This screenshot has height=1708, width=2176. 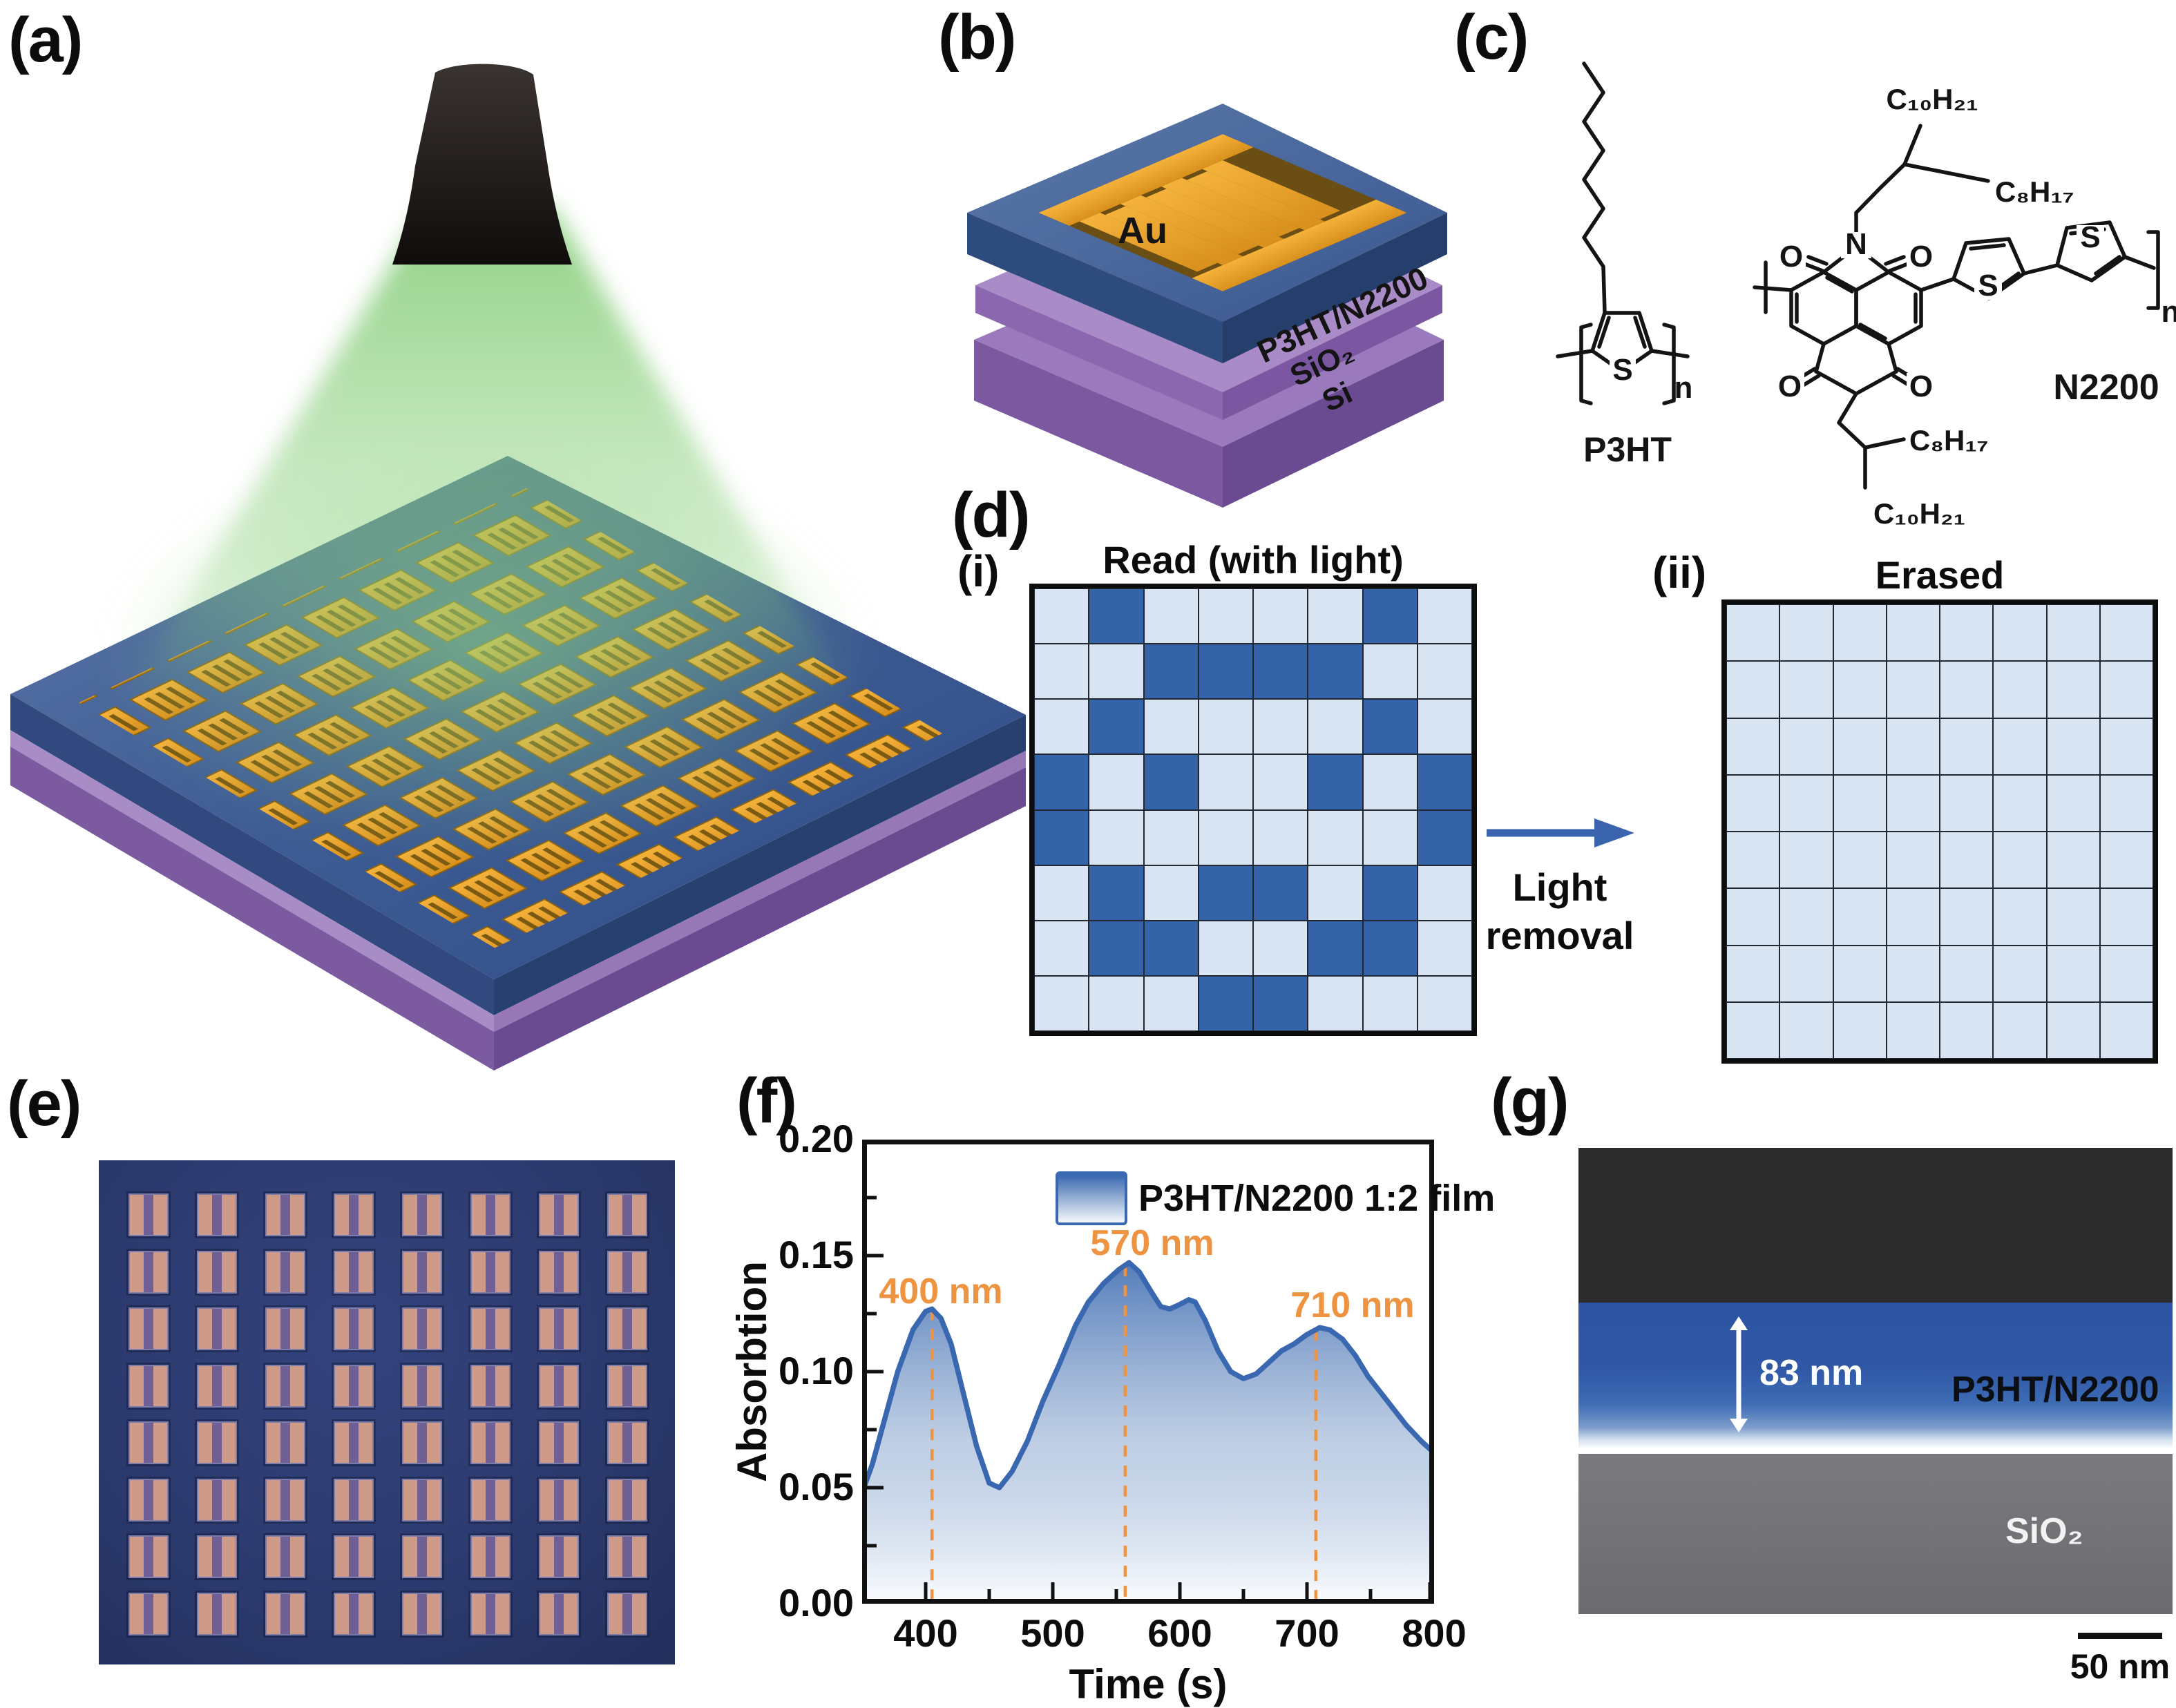 I want to click on n2200-bottom-chain, so click(x=1852, y=421).